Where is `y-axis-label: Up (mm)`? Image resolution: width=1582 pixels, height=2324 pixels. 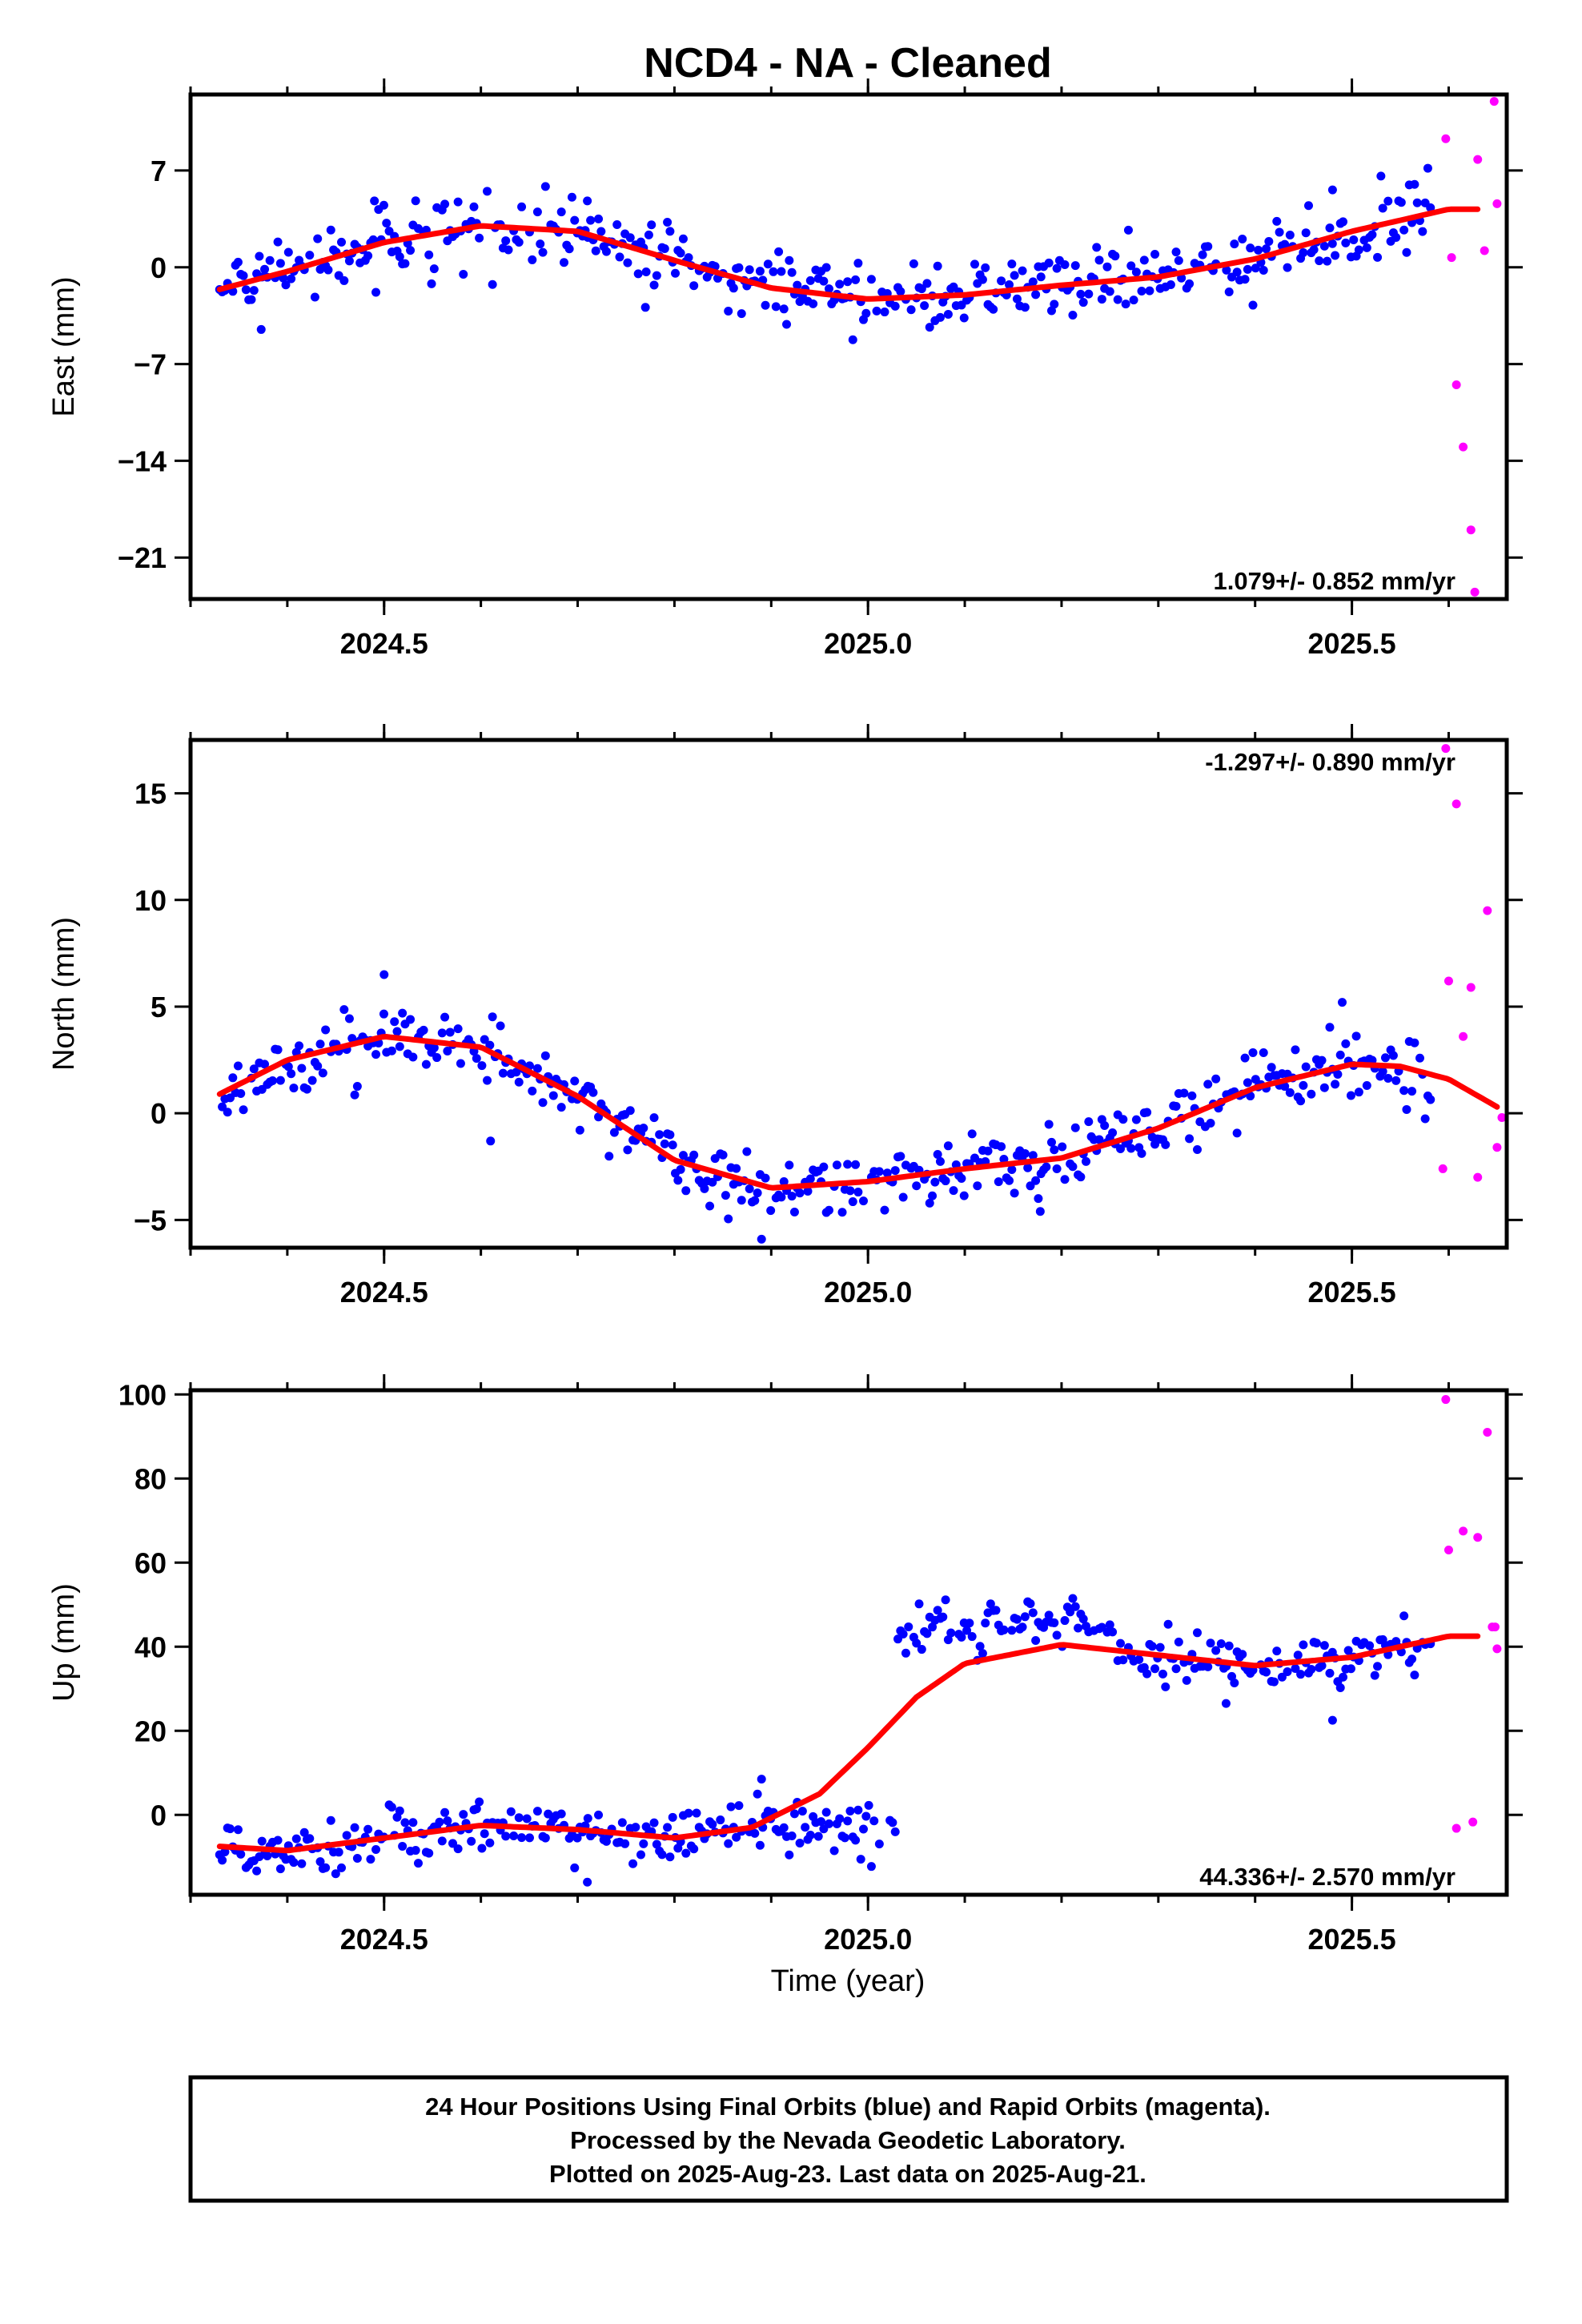 y-axis-label: Up (mm) is located at coordinates (64, 1642).